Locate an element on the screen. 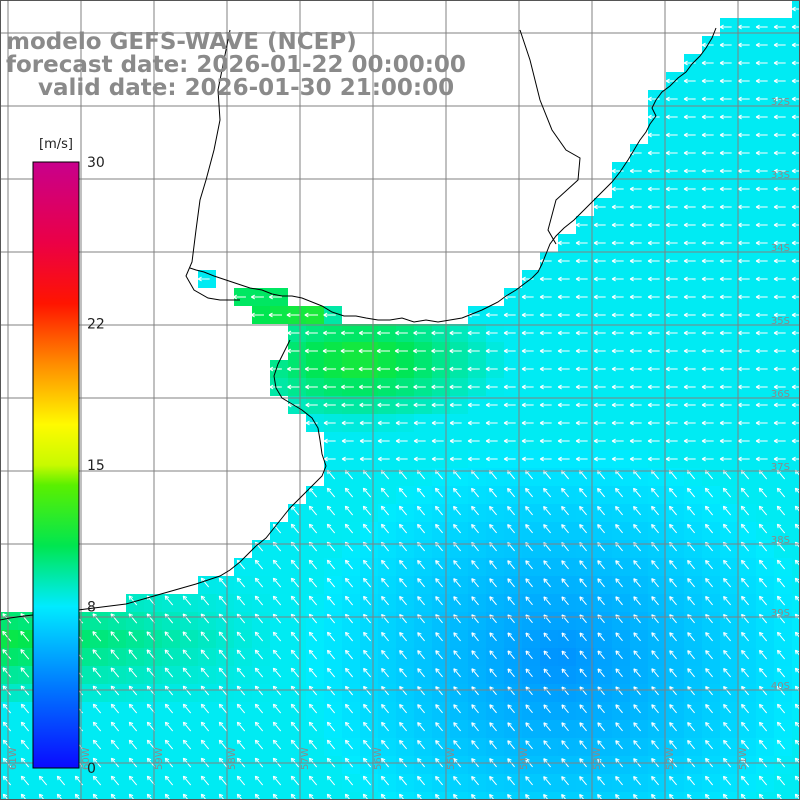 This screenshot has width=800, height=804. colorbar-tick-label: 0 is located at coordinates (91, 769).